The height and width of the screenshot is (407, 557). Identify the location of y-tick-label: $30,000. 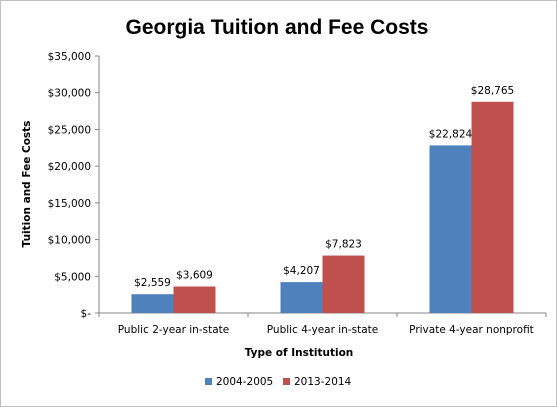
(69, 94).